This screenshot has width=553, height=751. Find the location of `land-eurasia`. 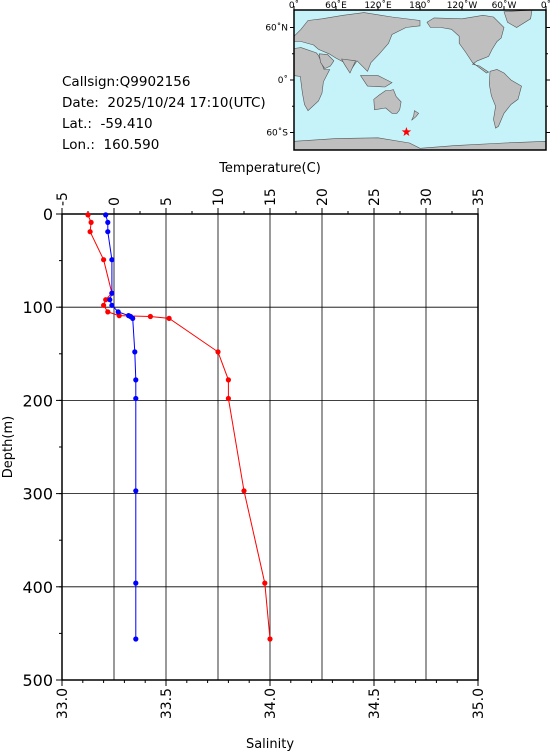

land-eurasia is located at coordinates (357, 42).